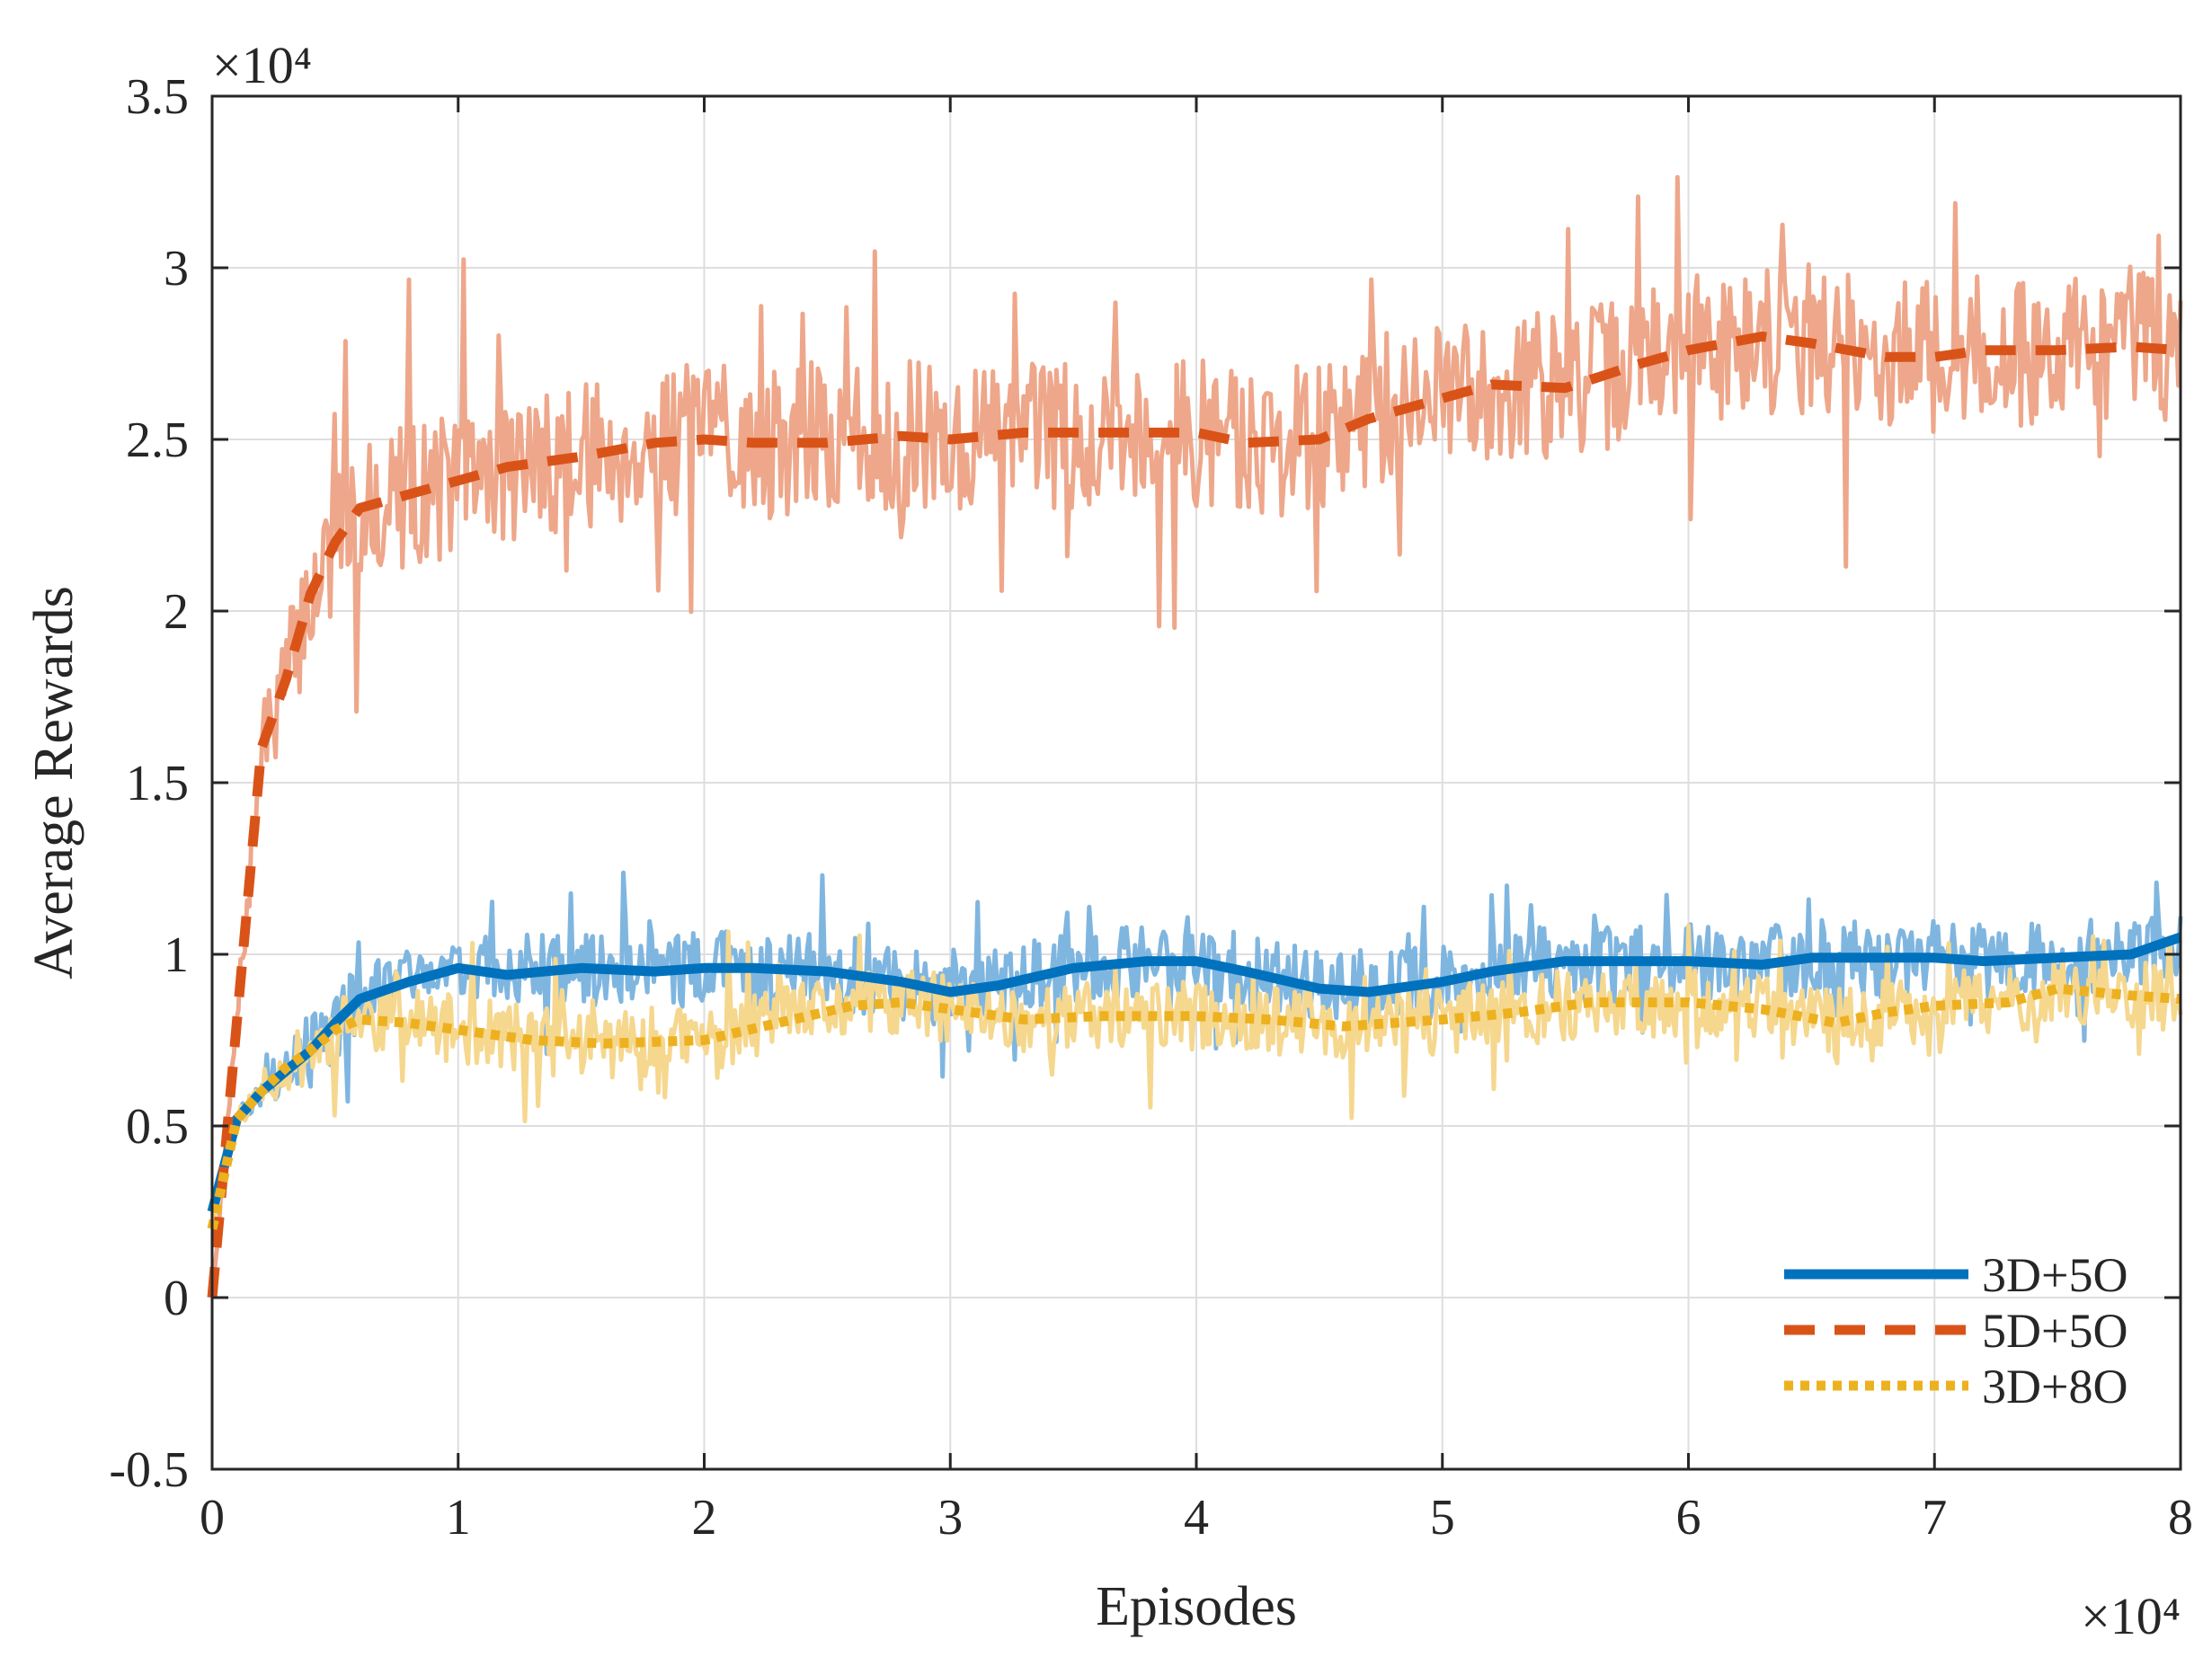  Describe the element at coordinates (157, 1127) in the screenshot. I see `y-tick-label: 0.5` at that location.